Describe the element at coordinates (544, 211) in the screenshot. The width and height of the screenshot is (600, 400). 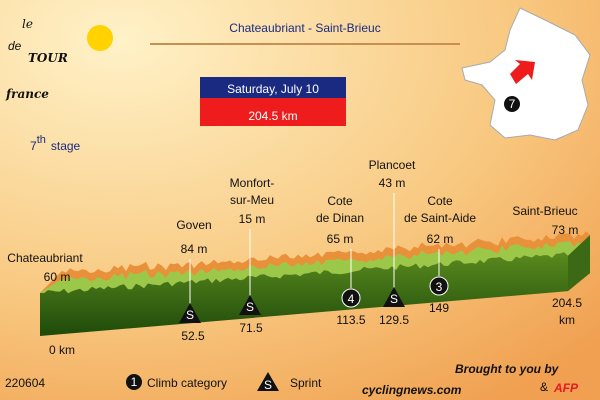
I see `place-name: Saint-Brieuc` at that location.